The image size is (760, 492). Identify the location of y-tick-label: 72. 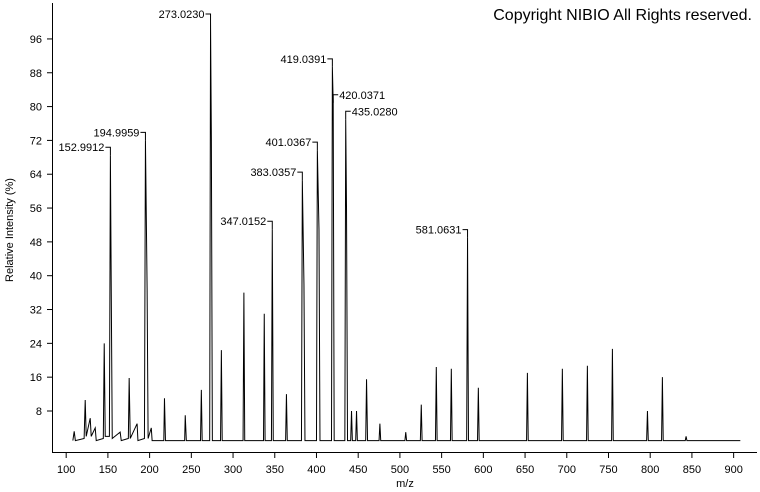
(36, 141).